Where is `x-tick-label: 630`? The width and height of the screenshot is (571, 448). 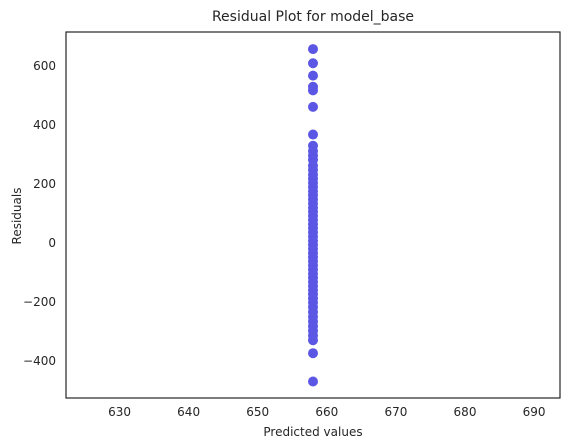
x-tick-label: 630 is located at coordinates (119, 412).